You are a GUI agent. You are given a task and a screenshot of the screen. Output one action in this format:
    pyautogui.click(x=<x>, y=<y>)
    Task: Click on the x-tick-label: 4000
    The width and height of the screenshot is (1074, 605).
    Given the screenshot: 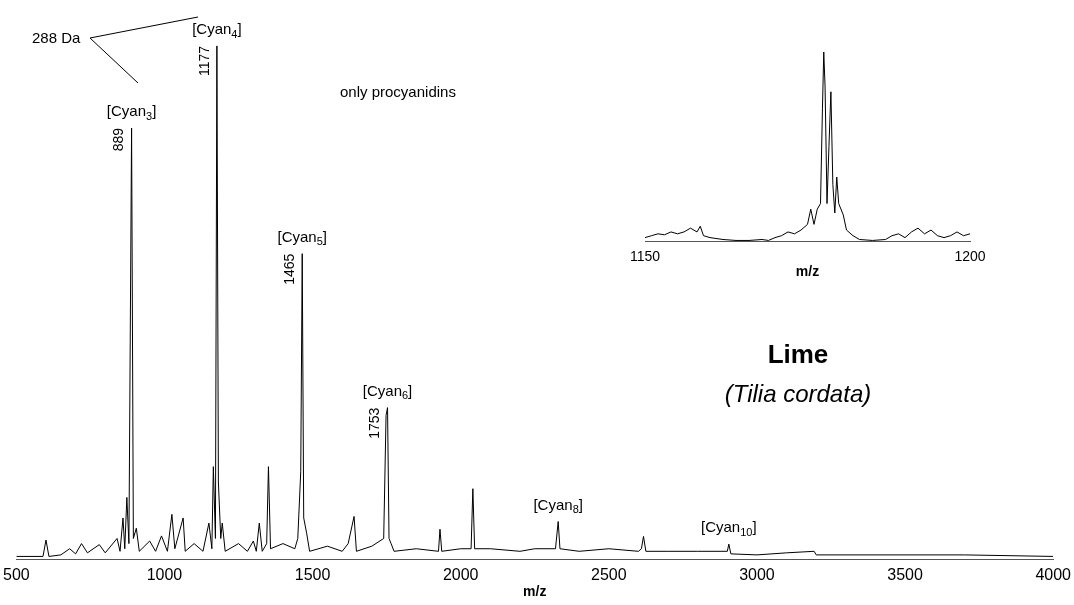 What is the action you would take?
    pyautogui.click(x=1053, y=575)
    